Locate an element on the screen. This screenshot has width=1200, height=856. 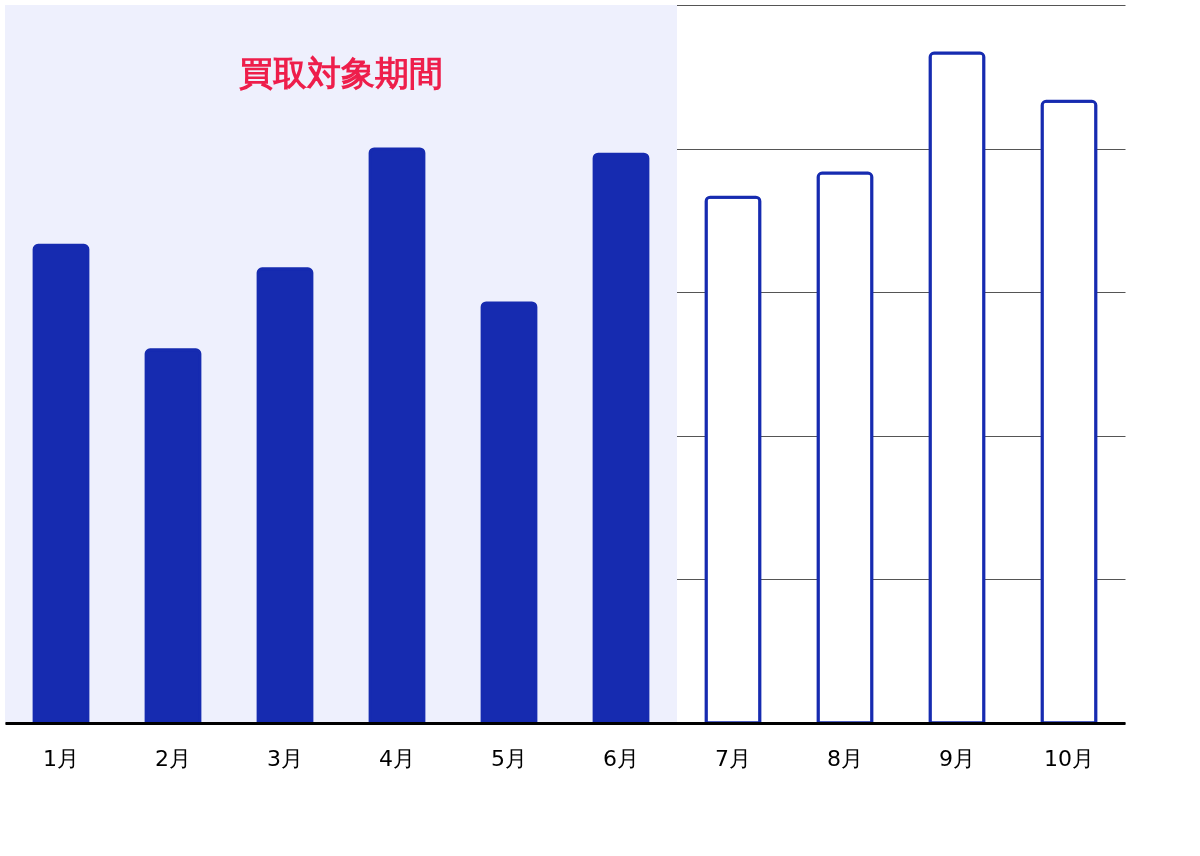
x-tick-label: 5月 is located at coordinates (509, 758).